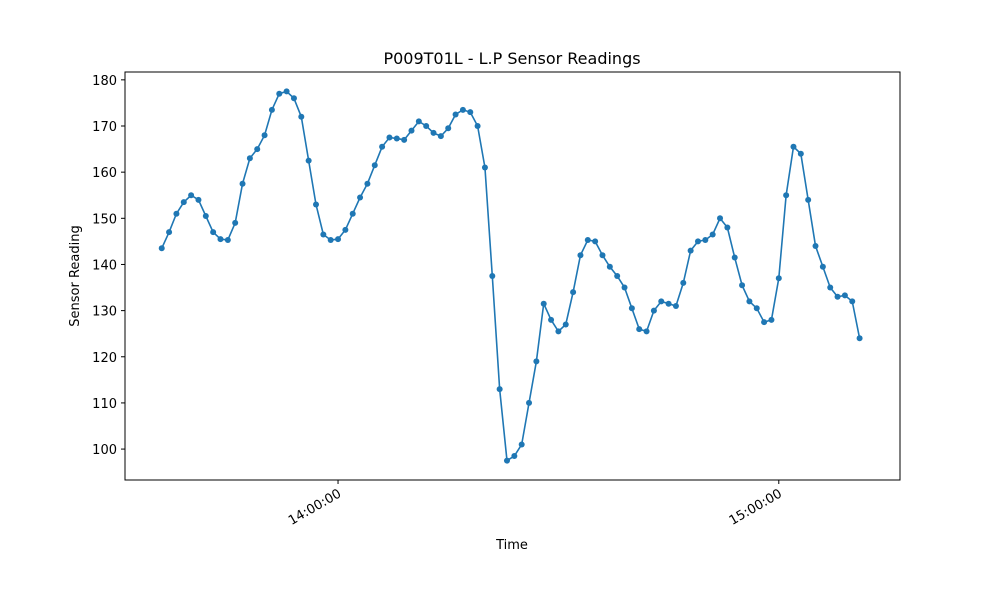 This screenshot has height=604, width=1000. I want to click on y-axis-label: Sensor Reading, so click(75, 275).